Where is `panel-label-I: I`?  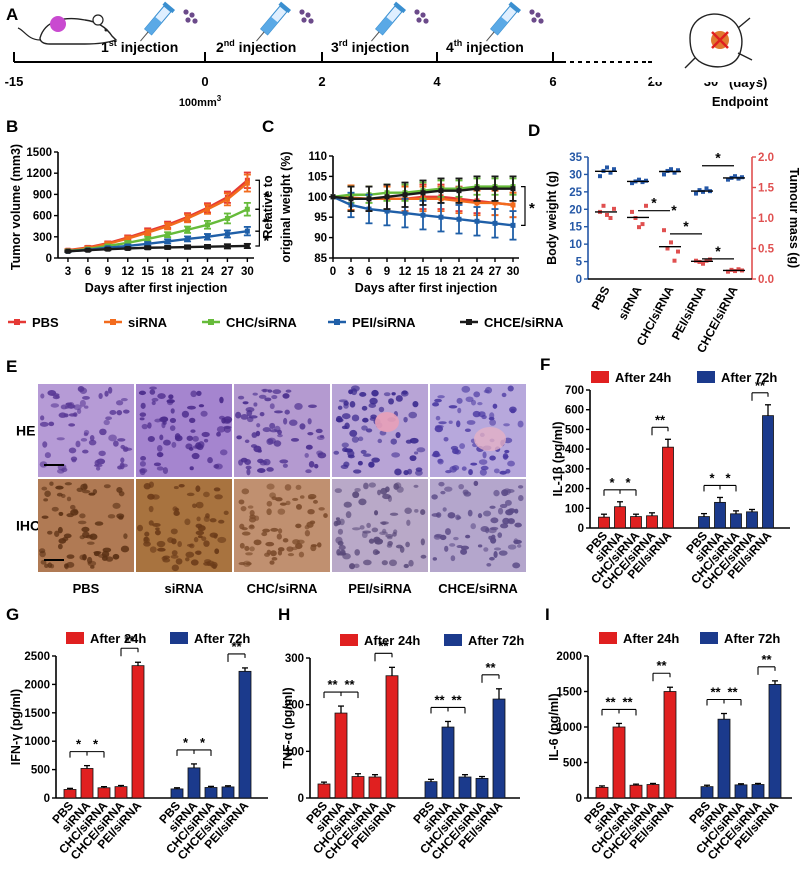 panel-label-I: I is located at coordinates (547, 614).